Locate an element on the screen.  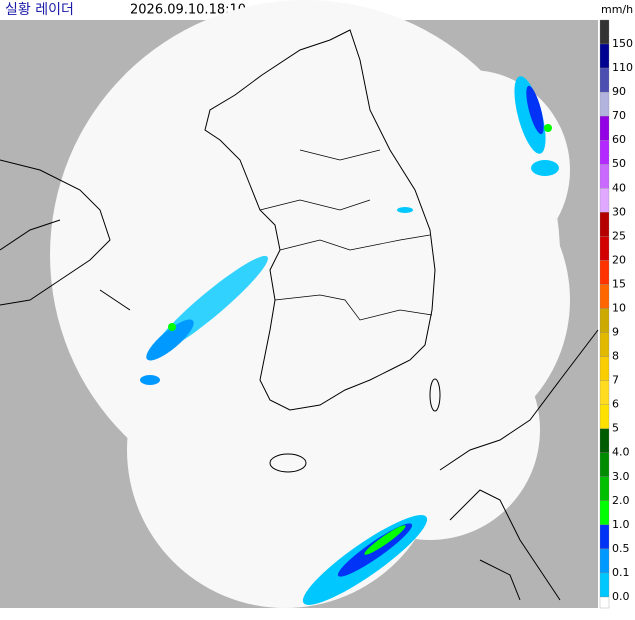
tsushima is located at coordinates (435, 395).